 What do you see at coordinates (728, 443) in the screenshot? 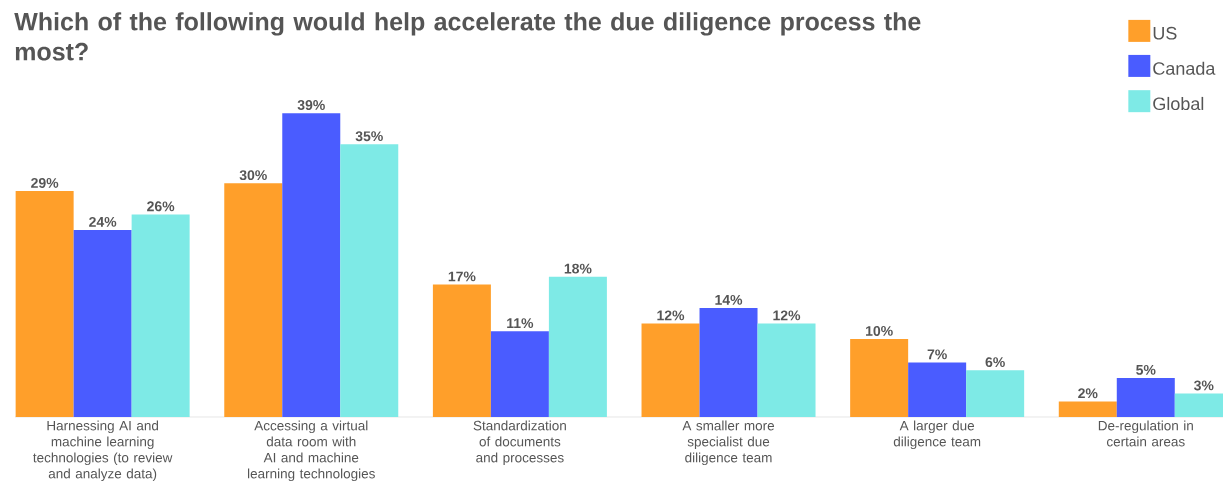
I see `x-tick-label: A smaller more specialist due diligence team` at bounding box center [728, 443].